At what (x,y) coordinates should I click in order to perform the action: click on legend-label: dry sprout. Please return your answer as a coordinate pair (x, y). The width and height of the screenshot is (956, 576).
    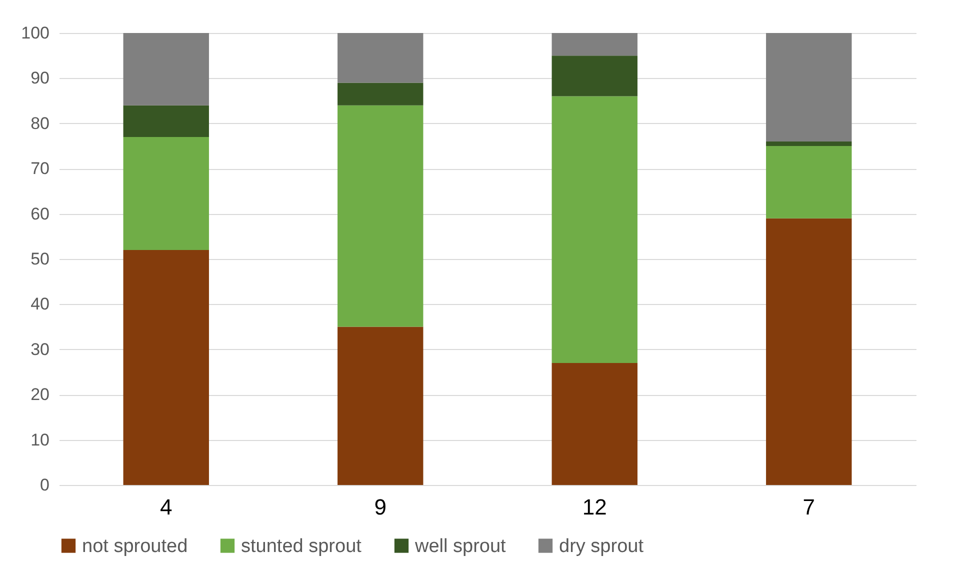
    Looking at the image, I should click on (601, 546).